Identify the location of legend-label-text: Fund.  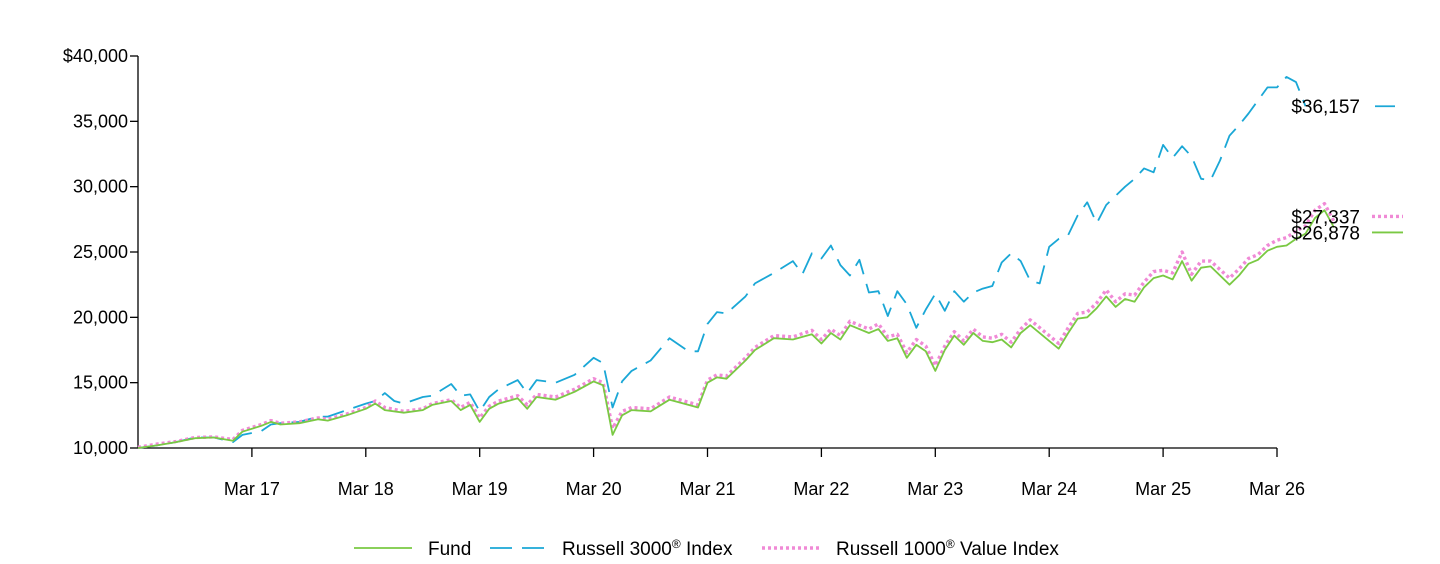
(449, 549).